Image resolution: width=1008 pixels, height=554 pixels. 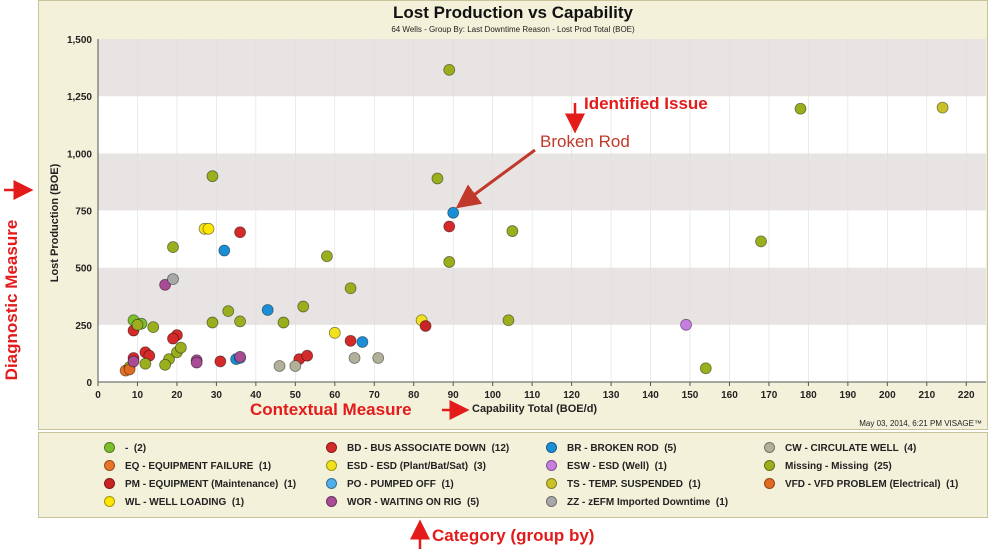 I want to click on legend-label: BD - BUS ASSOCIATE DOWN (12), so click(x=428, y=448).